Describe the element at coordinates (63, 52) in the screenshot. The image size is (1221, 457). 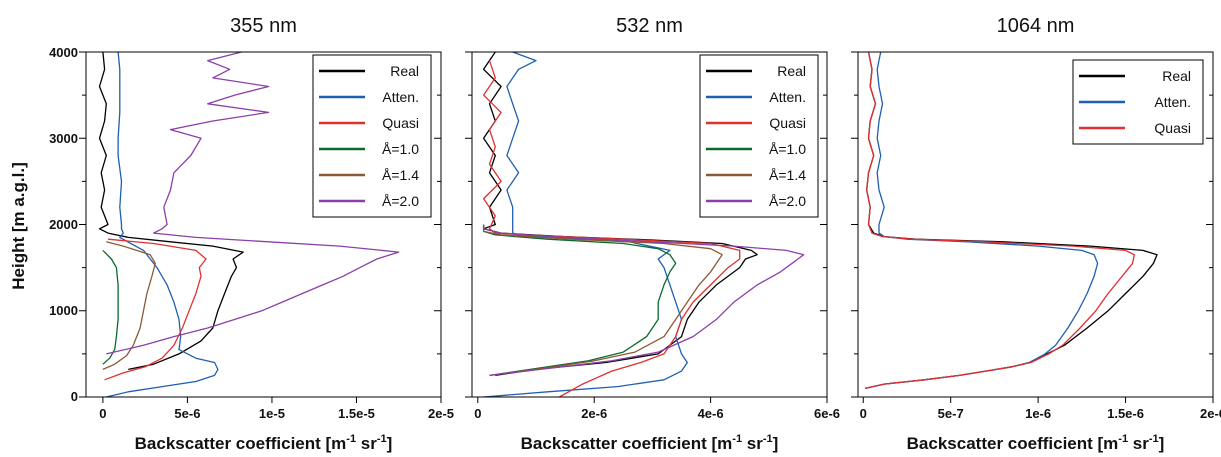
I see `y-tick-label: 4000` at that location.